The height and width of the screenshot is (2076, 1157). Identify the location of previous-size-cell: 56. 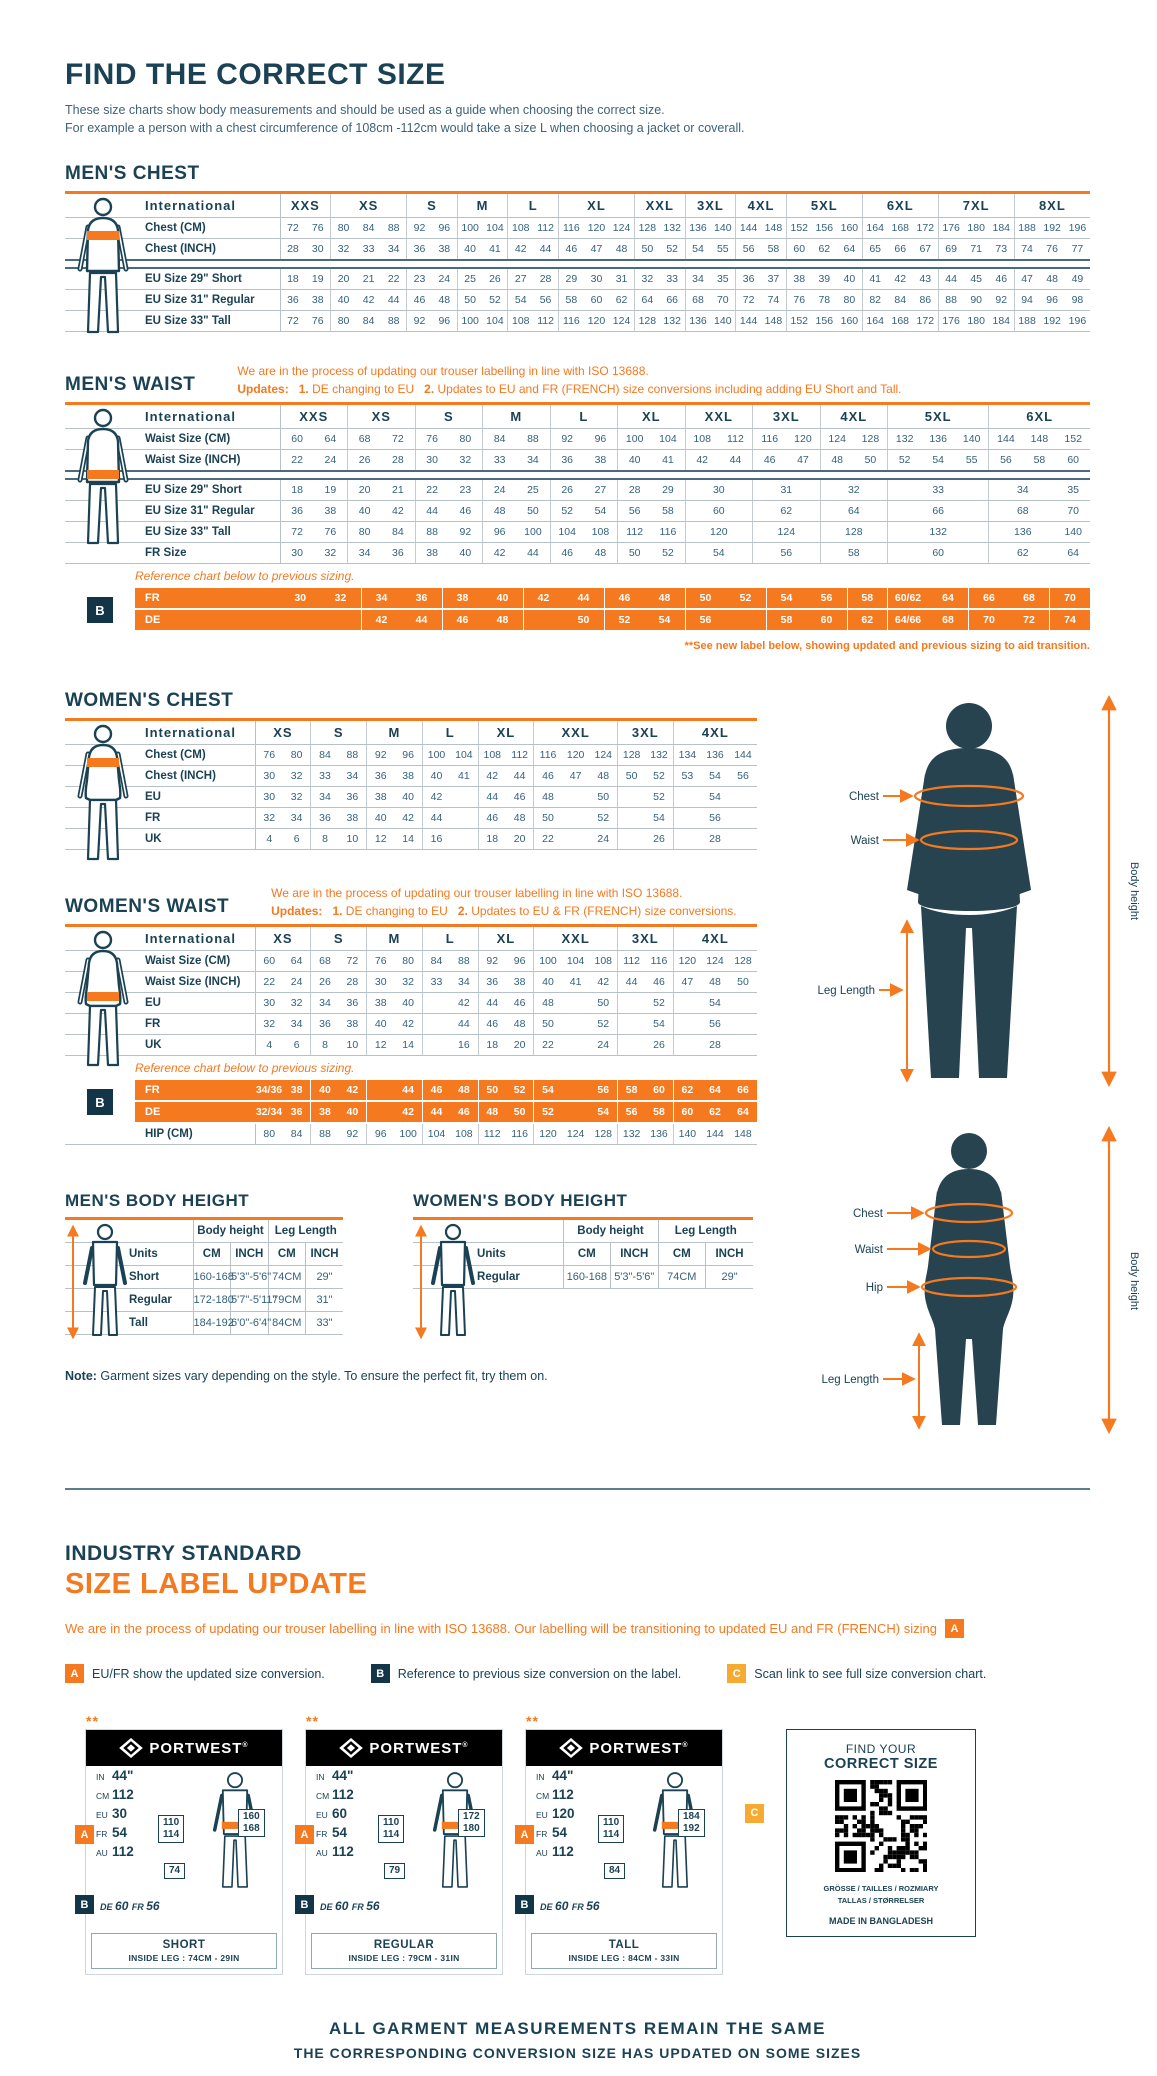
(705, 620).